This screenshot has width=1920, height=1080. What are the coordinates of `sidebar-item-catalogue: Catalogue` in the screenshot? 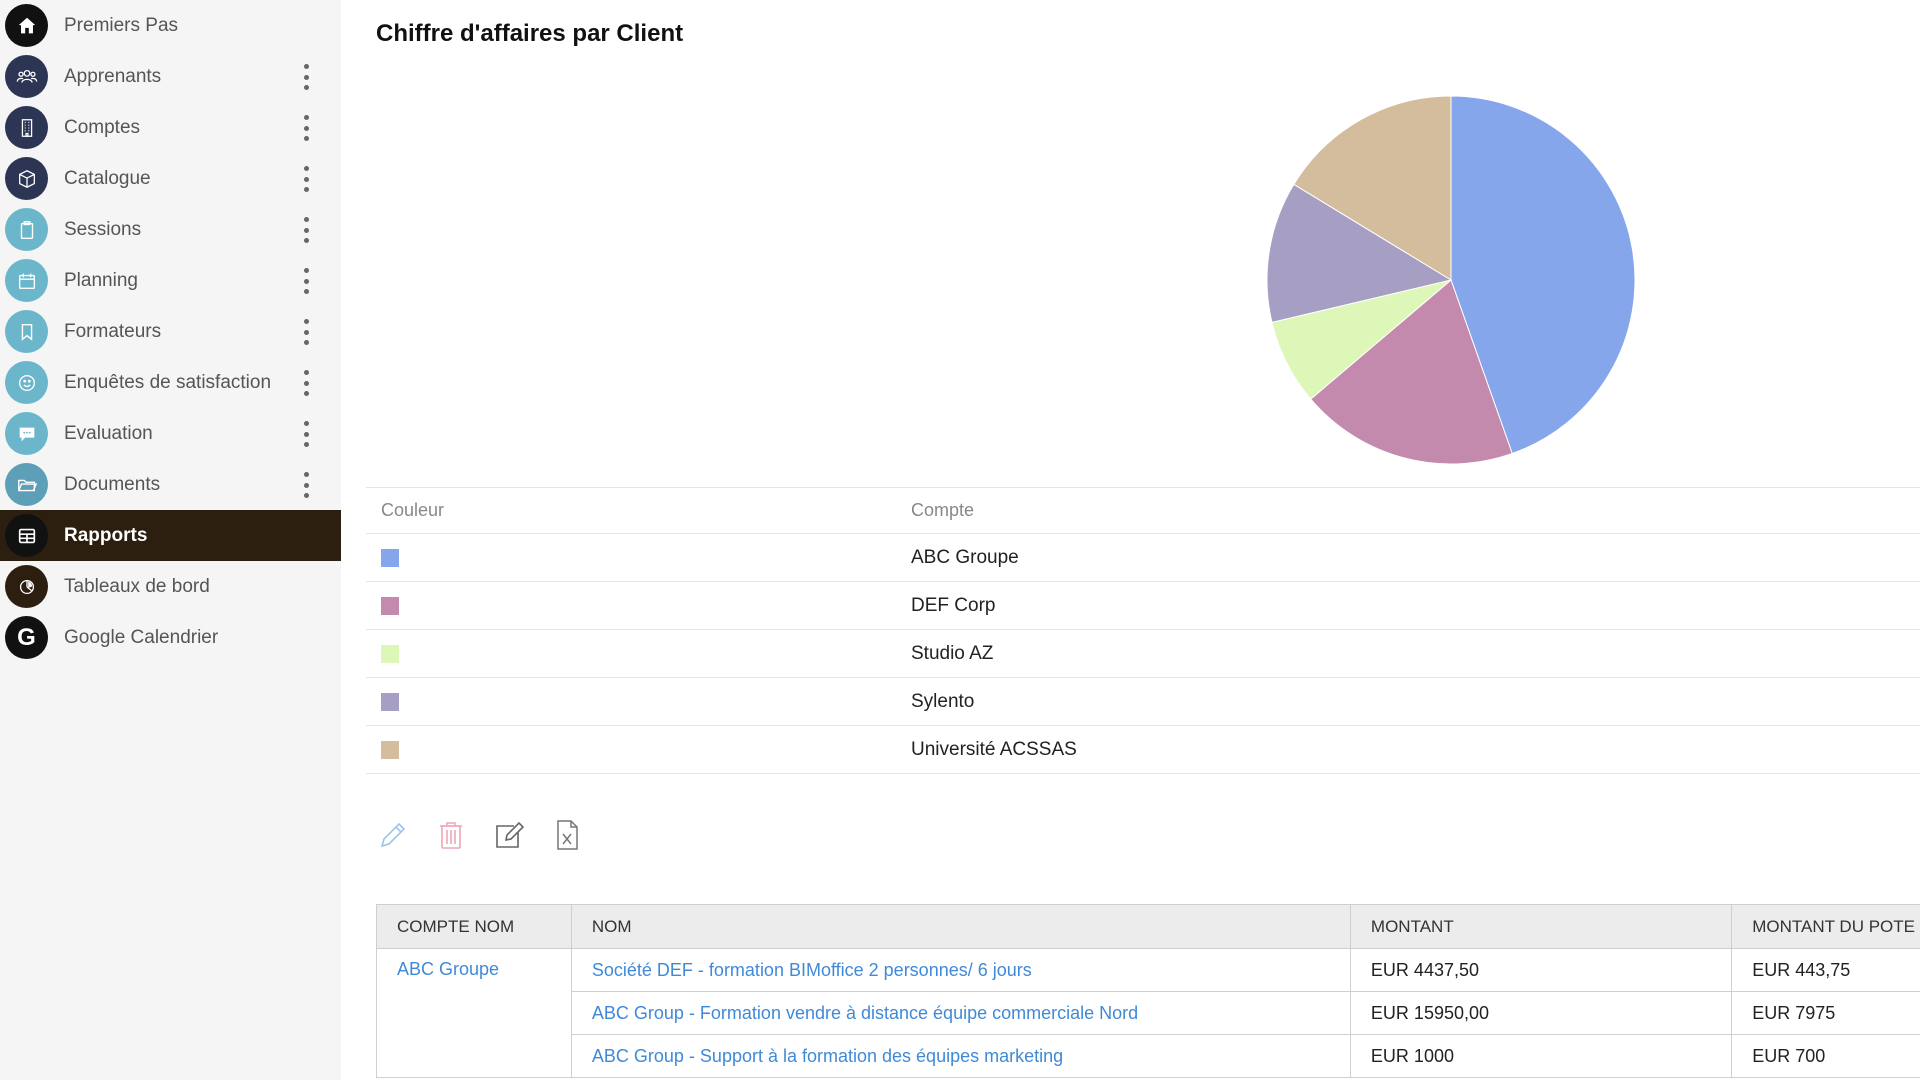 It's located at (170, 178).